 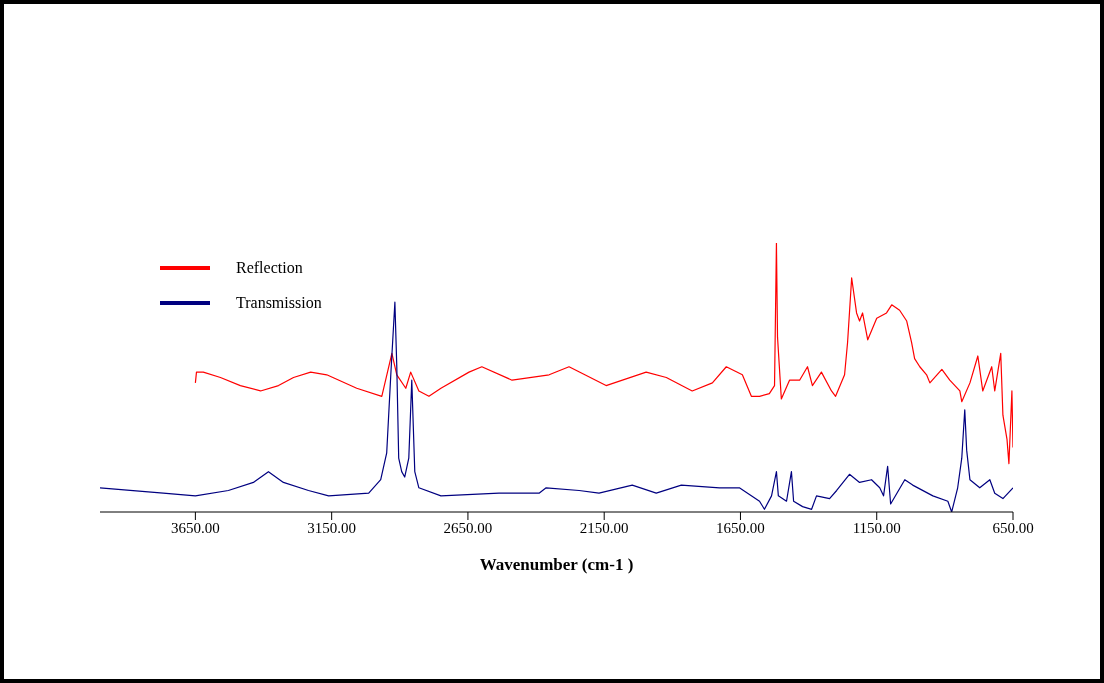 I want to click on legend-label: Transmission, so click(x=279, y=302).